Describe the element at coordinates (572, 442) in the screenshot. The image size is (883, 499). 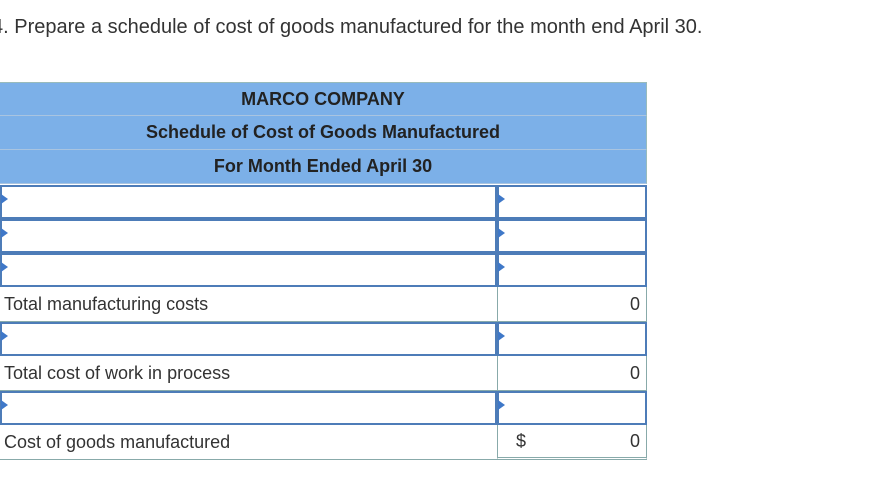
I see `row-amount-cell: $ 0` at that location.